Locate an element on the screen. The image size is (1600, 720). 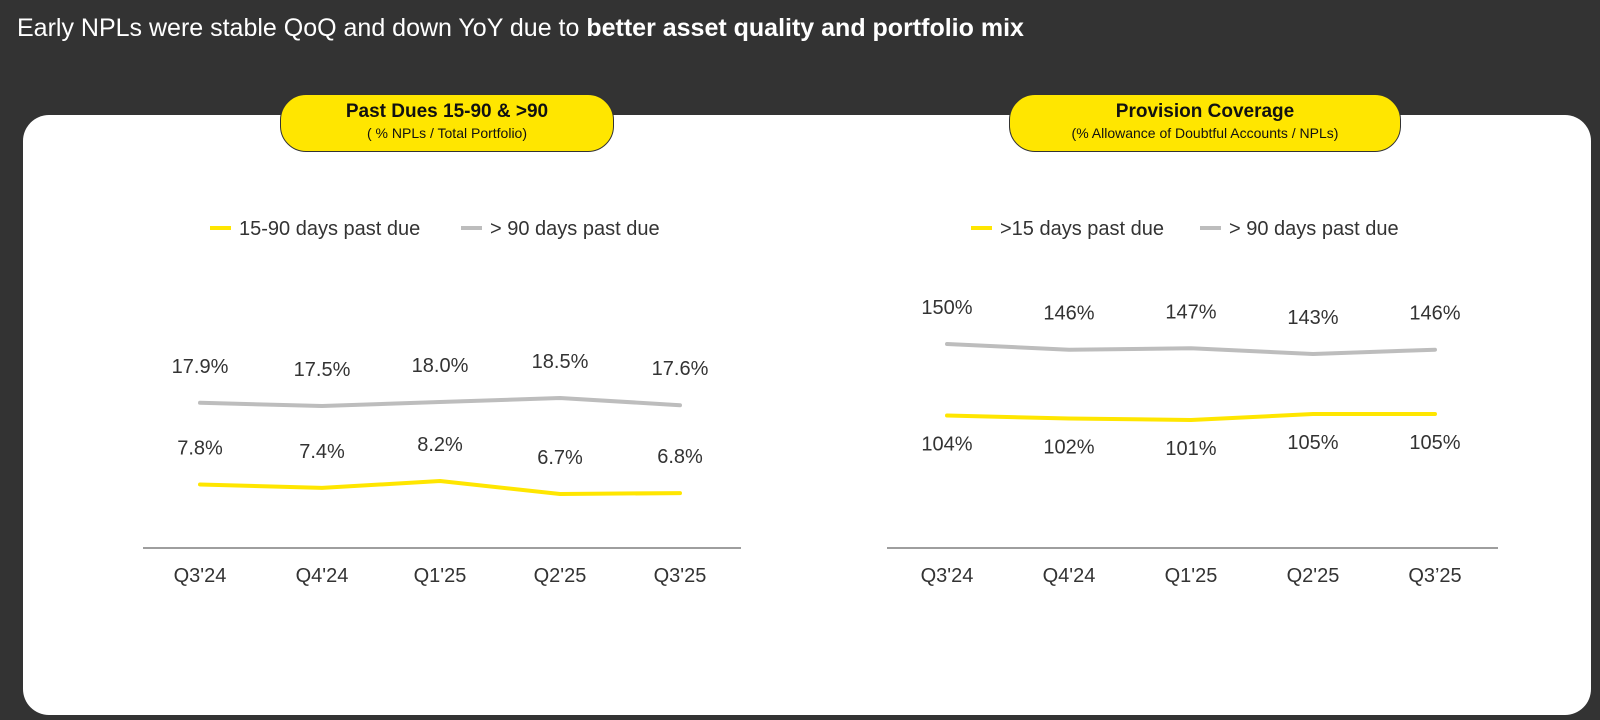
chart-1-tick-label: Q3'25 is located at coordinates (680, 576).